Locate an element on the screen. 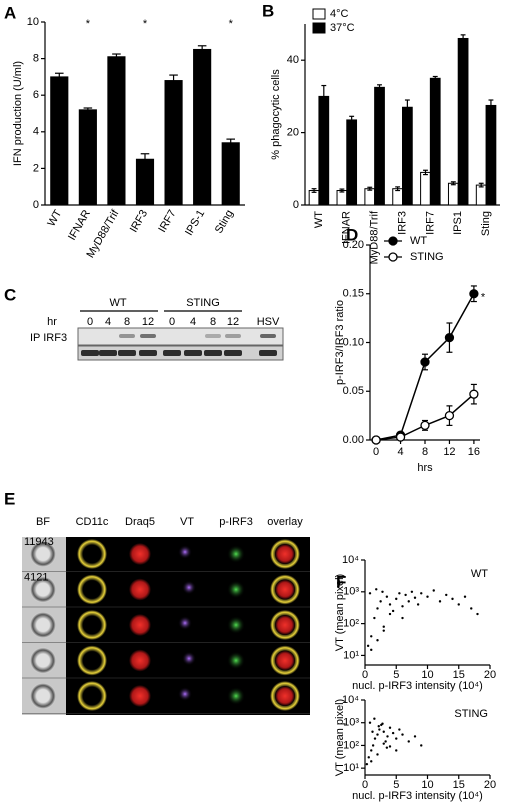 The image size is (520, 807). y-tick-label: 0.05 is located at coordinates (353, 391).